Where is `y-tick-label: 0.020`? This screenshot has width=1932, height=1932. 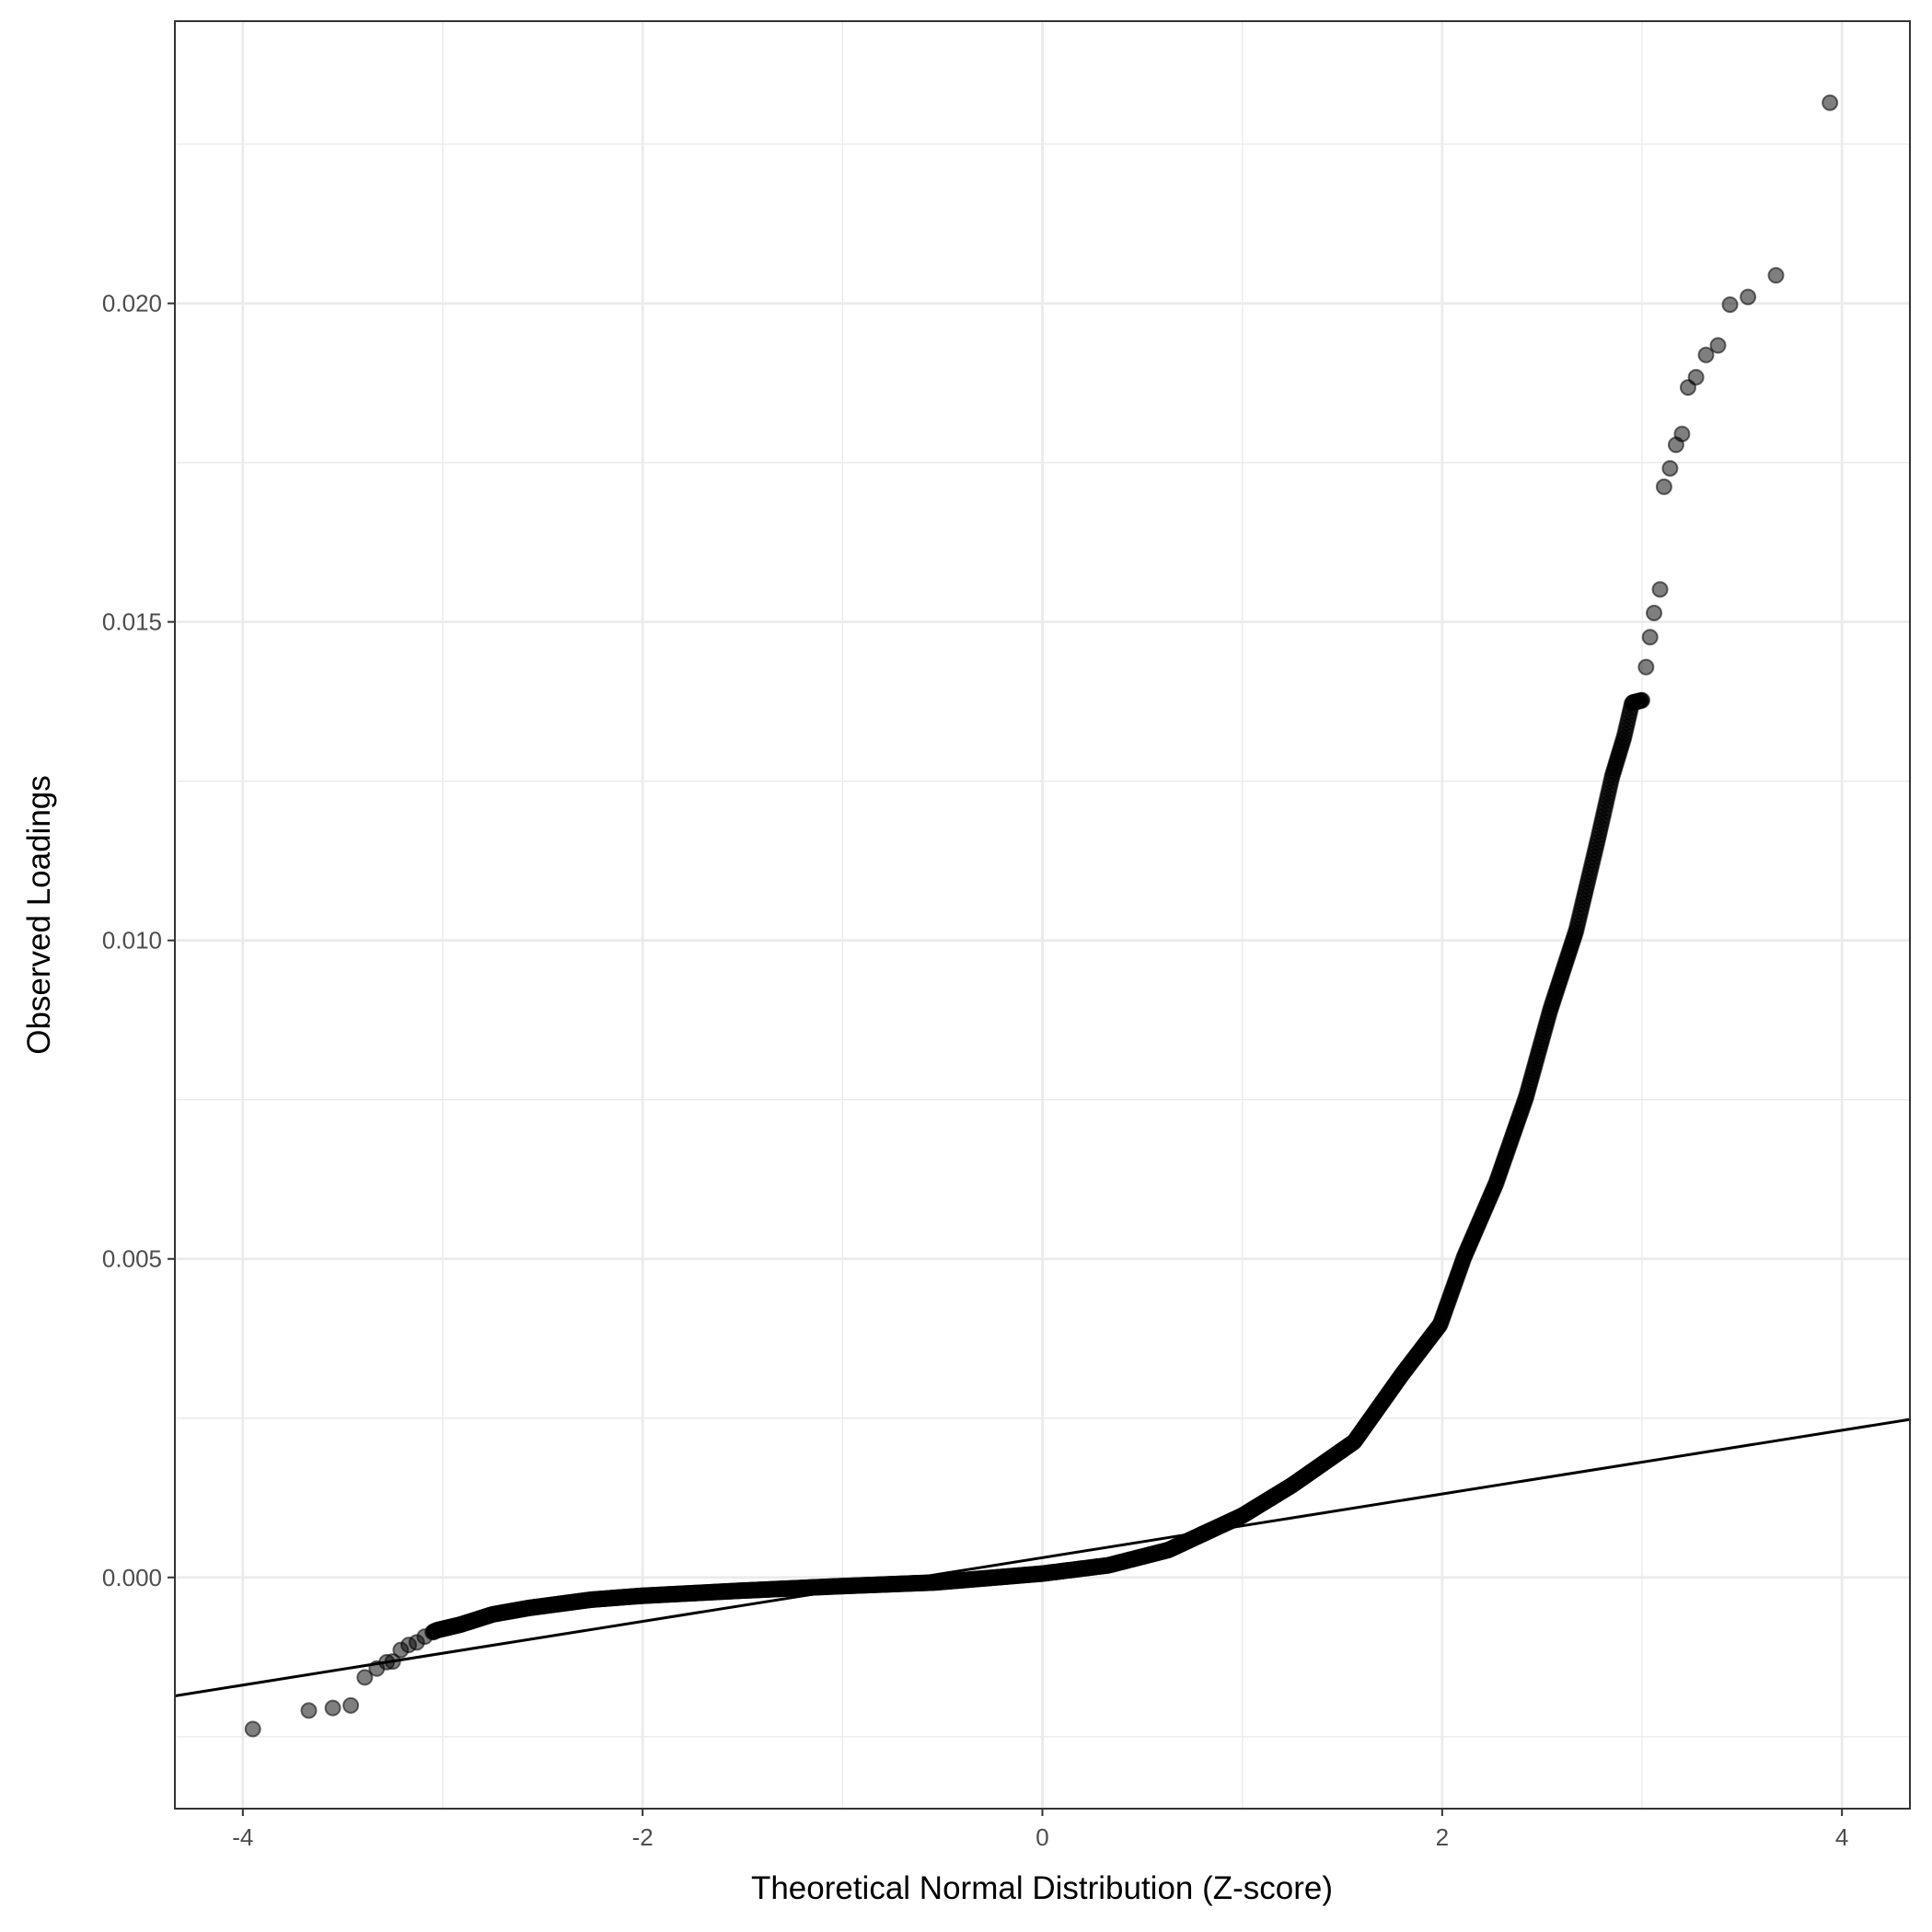
y-tick-label: 0.020 is located at coordinates (132, 304).